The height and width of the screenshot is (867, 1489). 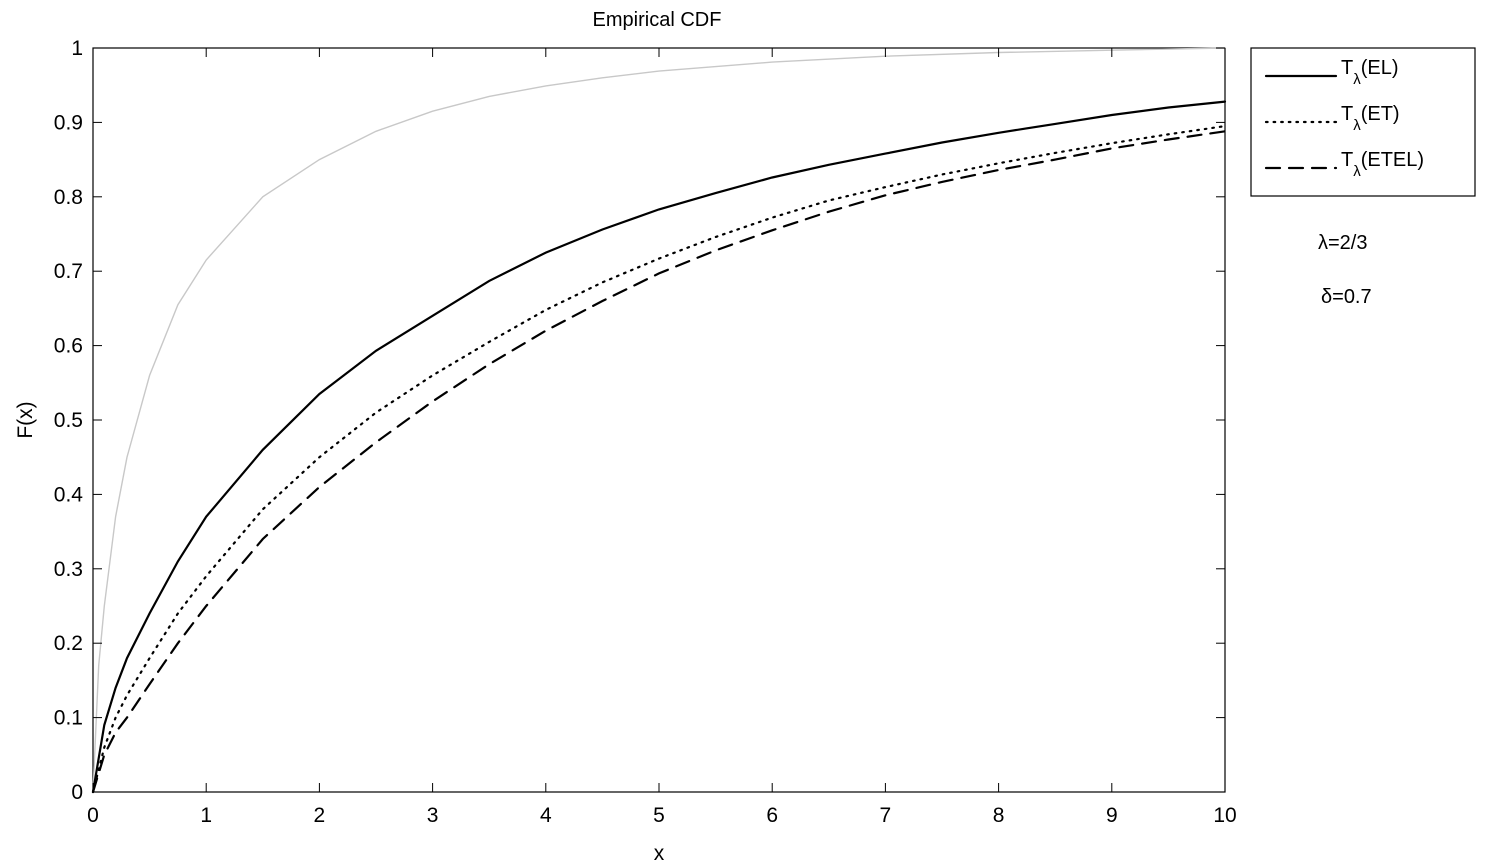 What do you see at coordinates (77, 792) in the screenshot?
I see `y-tick-label: 0` at bounding box center [77, 792].